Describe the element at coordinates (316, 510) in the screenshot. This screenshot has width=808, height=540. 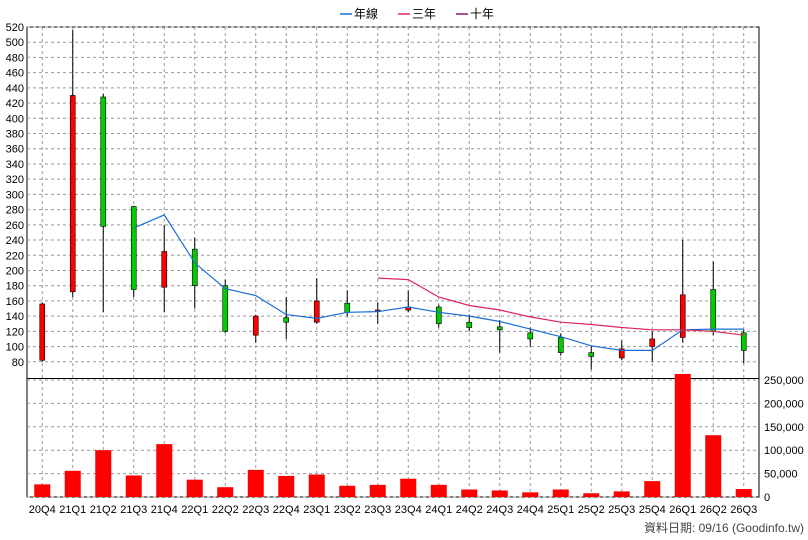
I see `category-tick-label: 23Q1` at that location.